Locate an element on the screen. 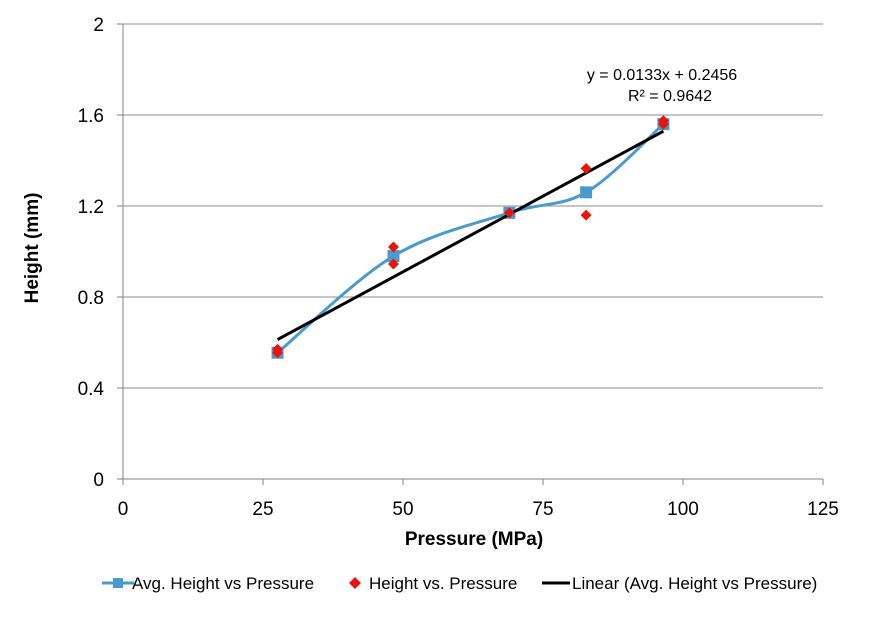  trendline-equation: y = 0.0133x + 0.2456 is located at coordinates (662, 75).